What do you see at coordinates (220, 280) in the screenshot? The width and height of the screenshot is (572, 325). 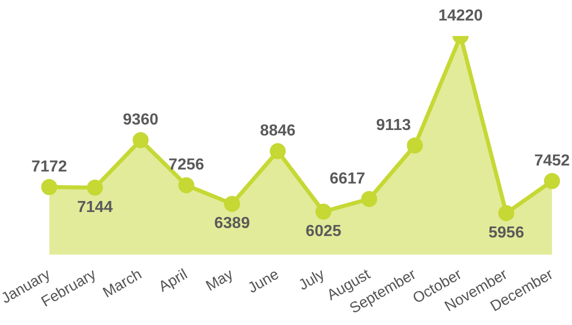 I see `x-tick-label: May` at bounding box center [220, 280].